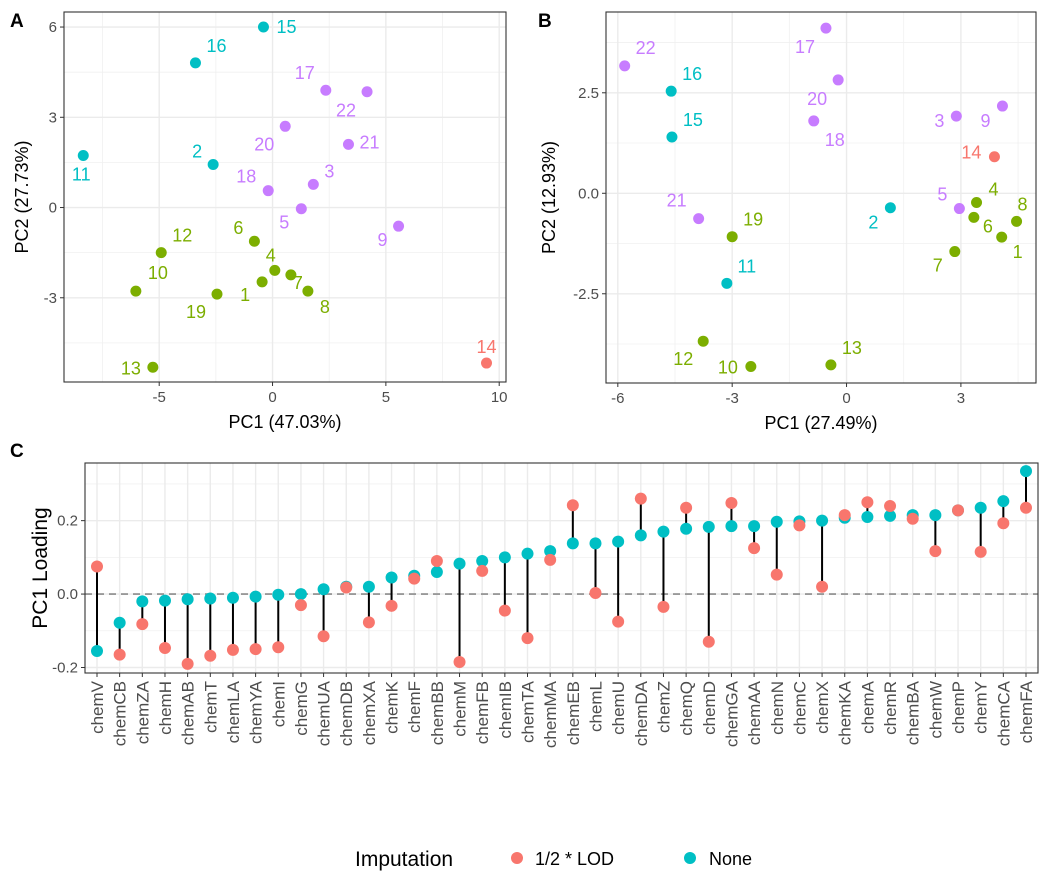 The width and height of the screenshot is (1050, 884). I want to click on x-tick-label: chemUA, so click(324, 713).